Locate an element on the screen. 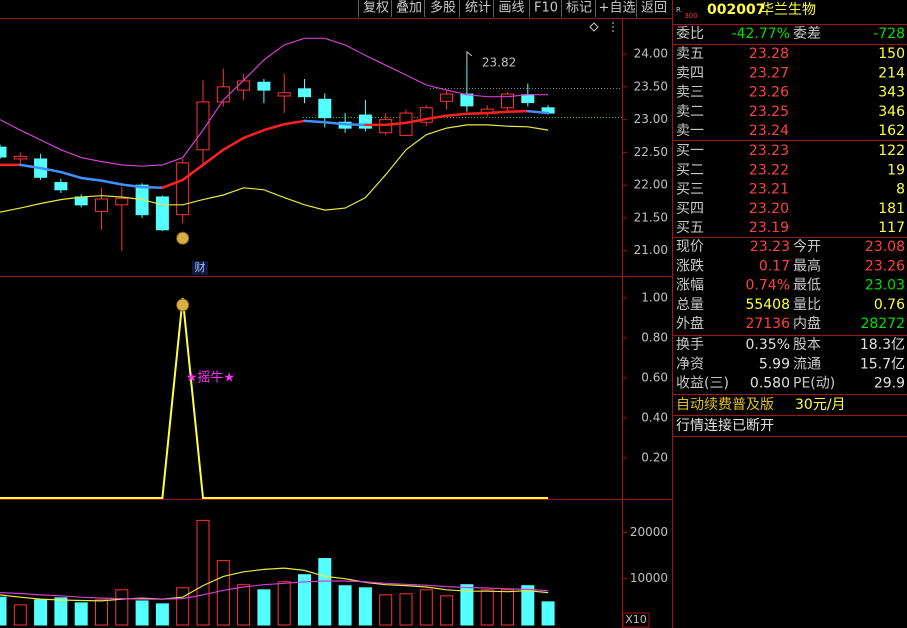  stock-code: 002007 is located at coordinates (736, 10).